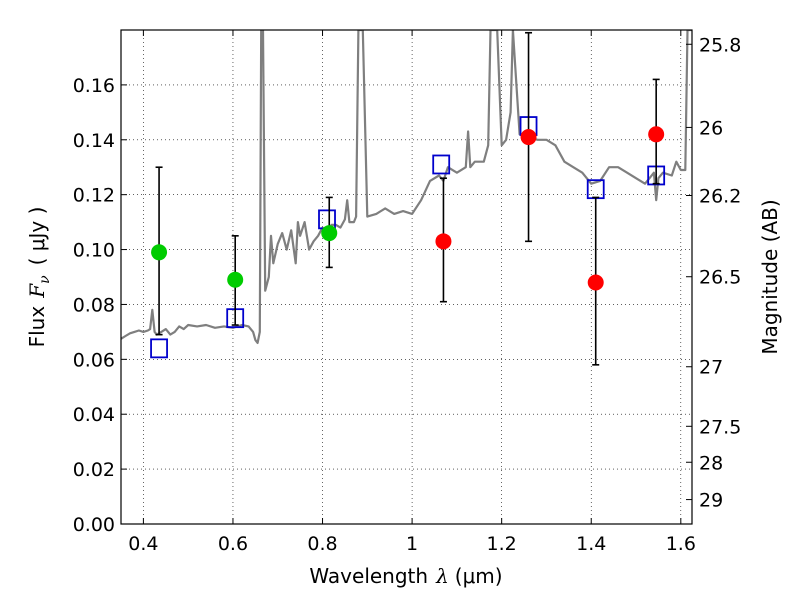 This screenshot has height=600, width=800. I want to click on y-axis-label: Flux Fν ( μJy ), so click(39, 277).